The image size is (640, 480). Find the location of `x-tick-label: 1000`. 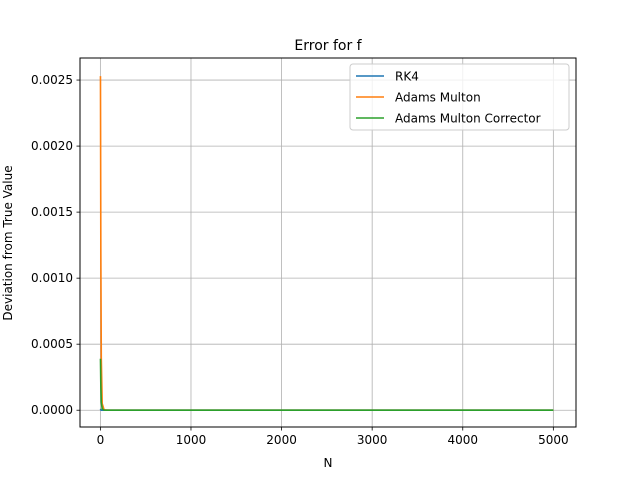

x-tick-label: 1000 is located at coordinates (191, 440).